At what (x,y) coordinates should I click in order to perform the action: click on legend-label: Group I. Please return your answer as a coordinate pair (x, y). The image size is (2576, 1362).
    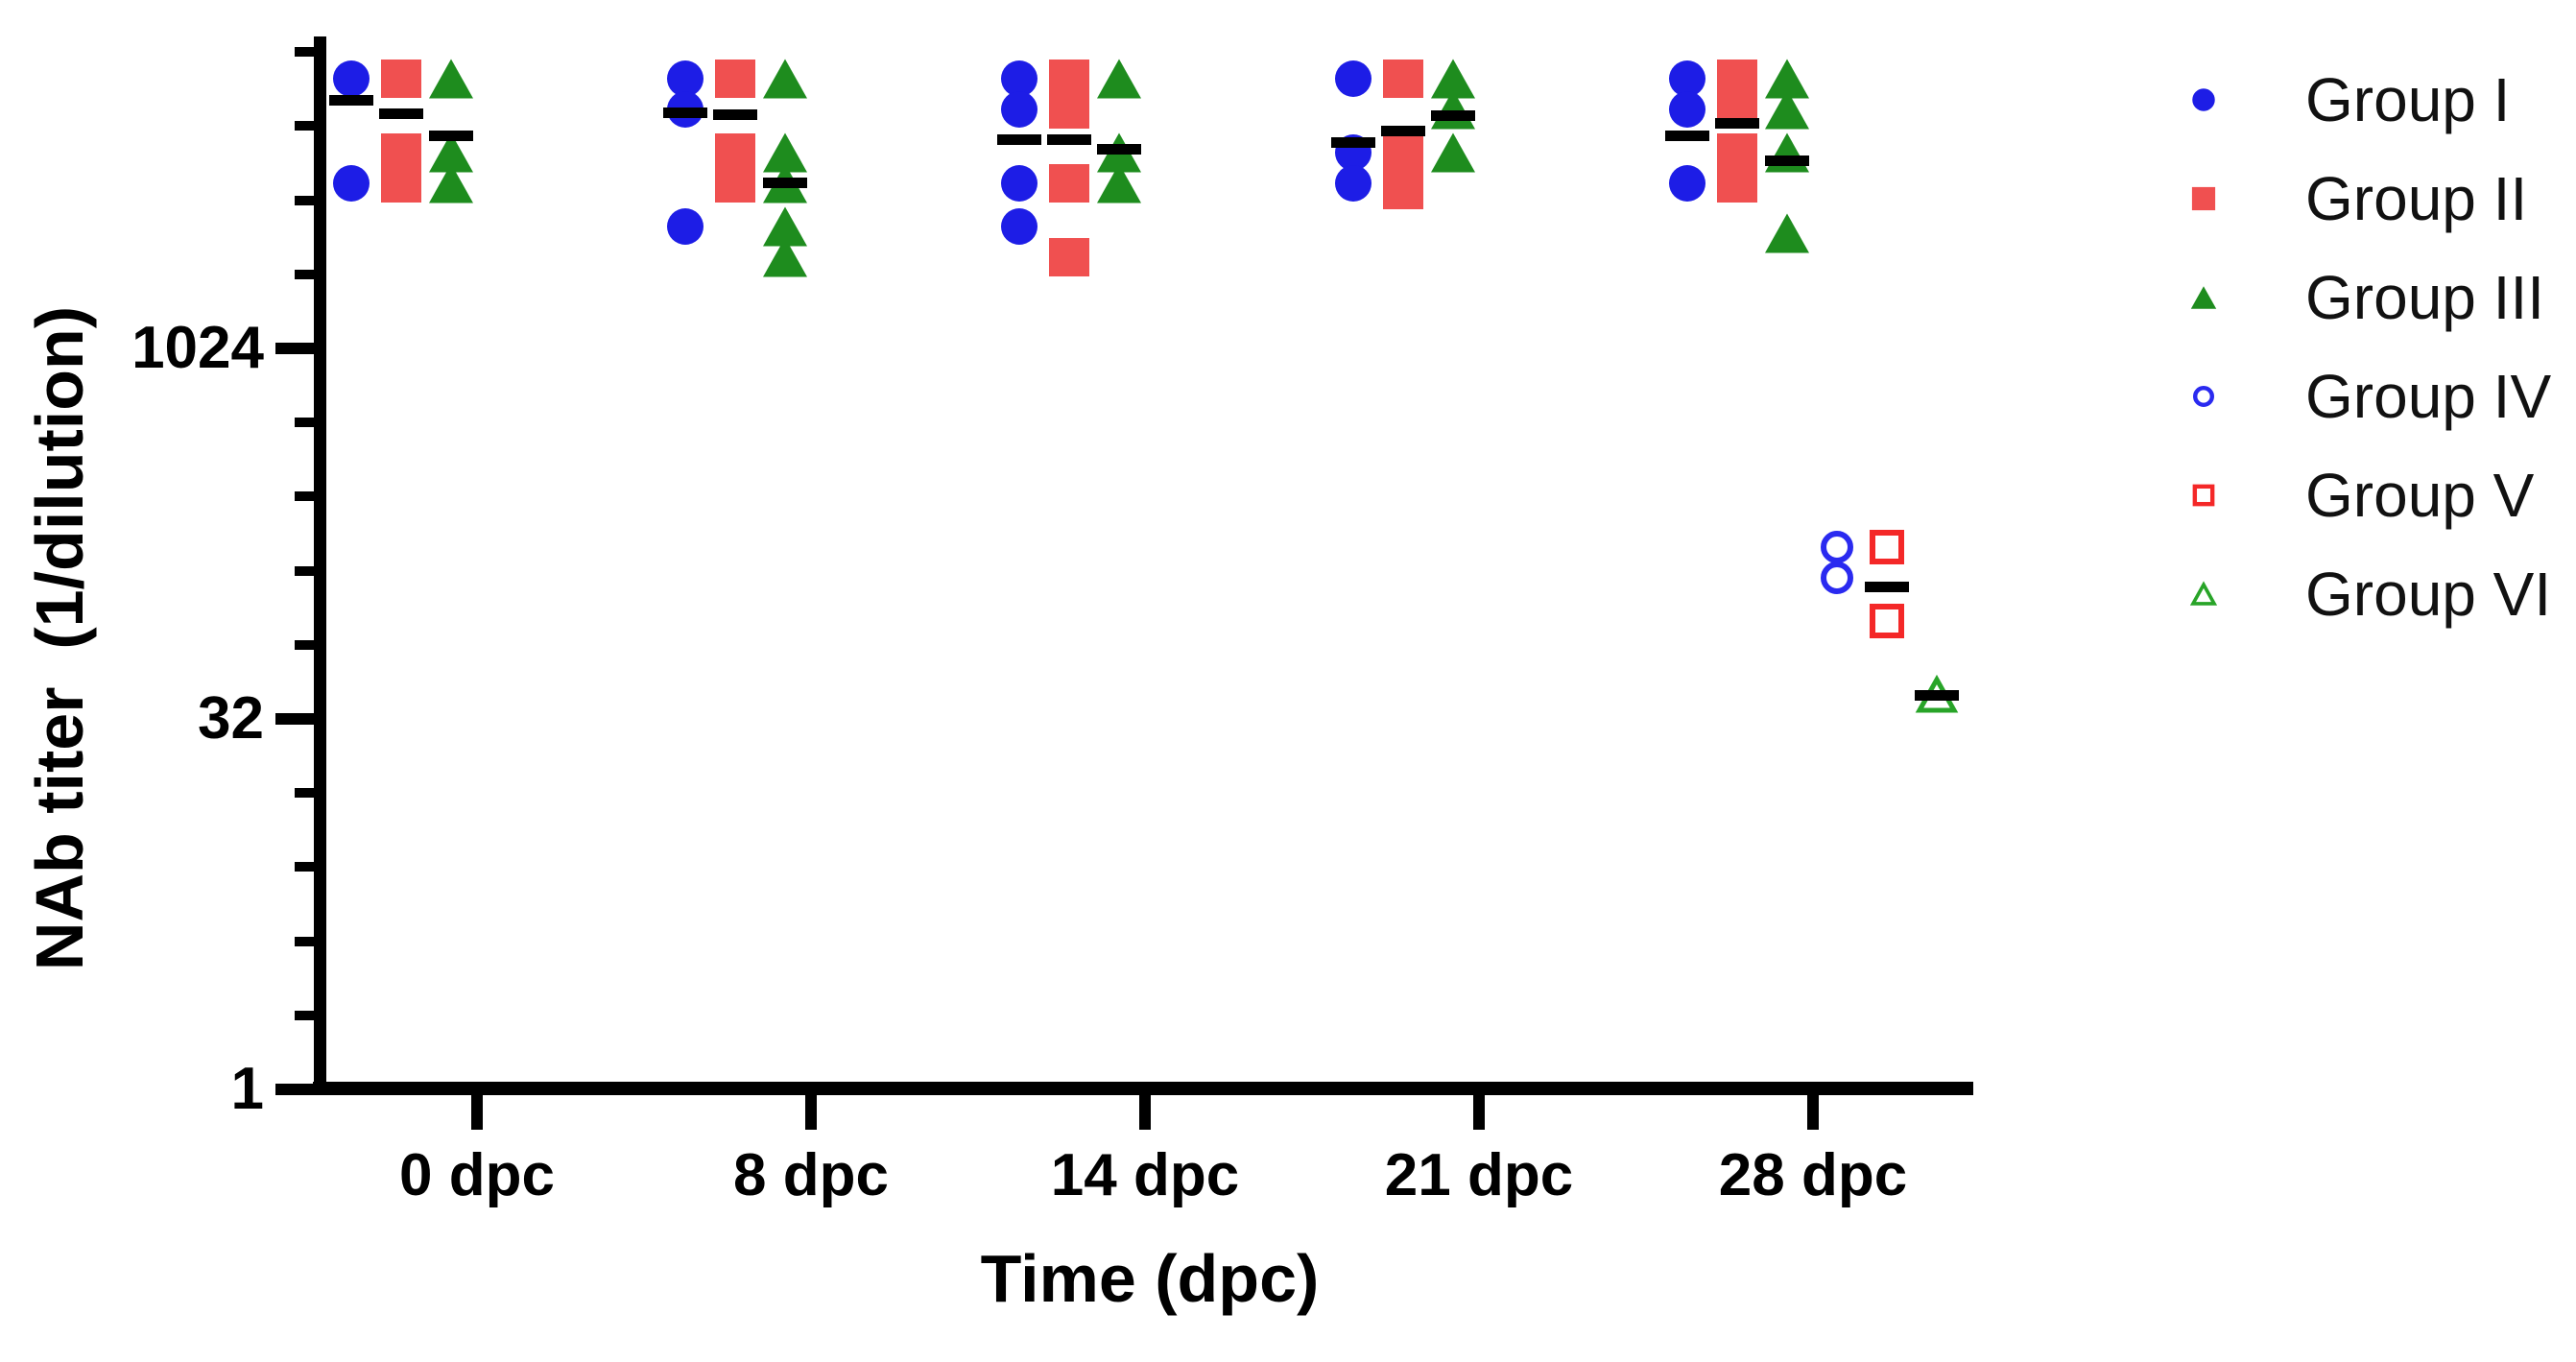
    Looking at the image, I should click on (2408, 99).